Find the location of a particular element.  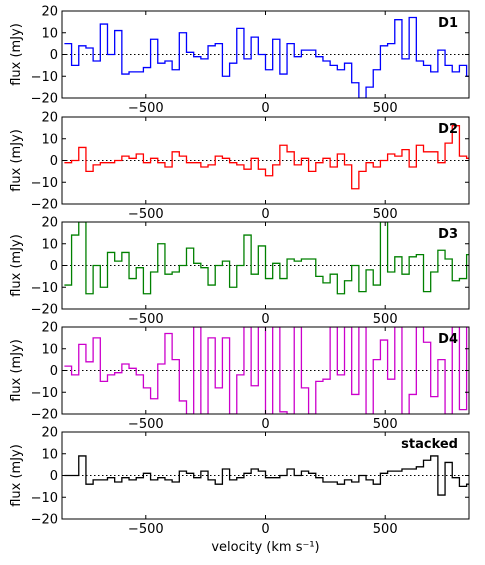

panel-label: D3 is located at coordinates (448, 234).